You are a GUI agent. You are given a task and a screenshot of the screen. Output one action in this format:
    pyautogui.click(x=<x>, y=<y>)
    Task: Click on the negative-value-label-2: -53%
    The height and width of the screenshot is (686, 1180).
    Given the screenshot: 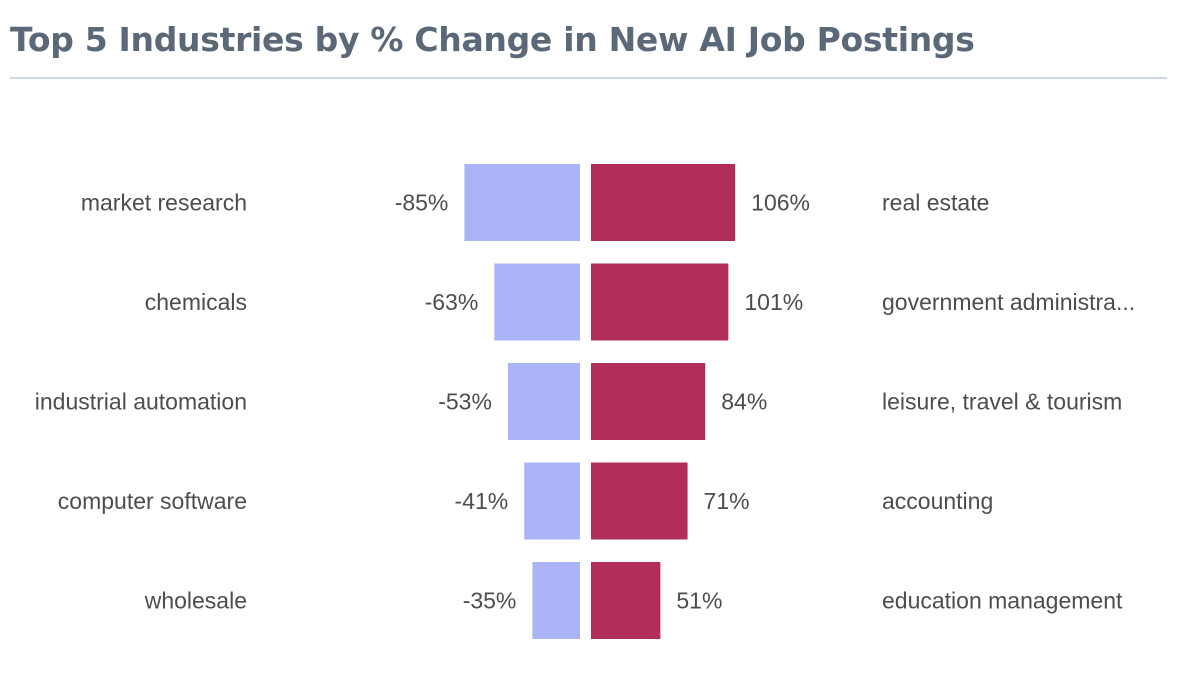 What is the action you would take?
    pyautogui.click(x=465, y=402)
    